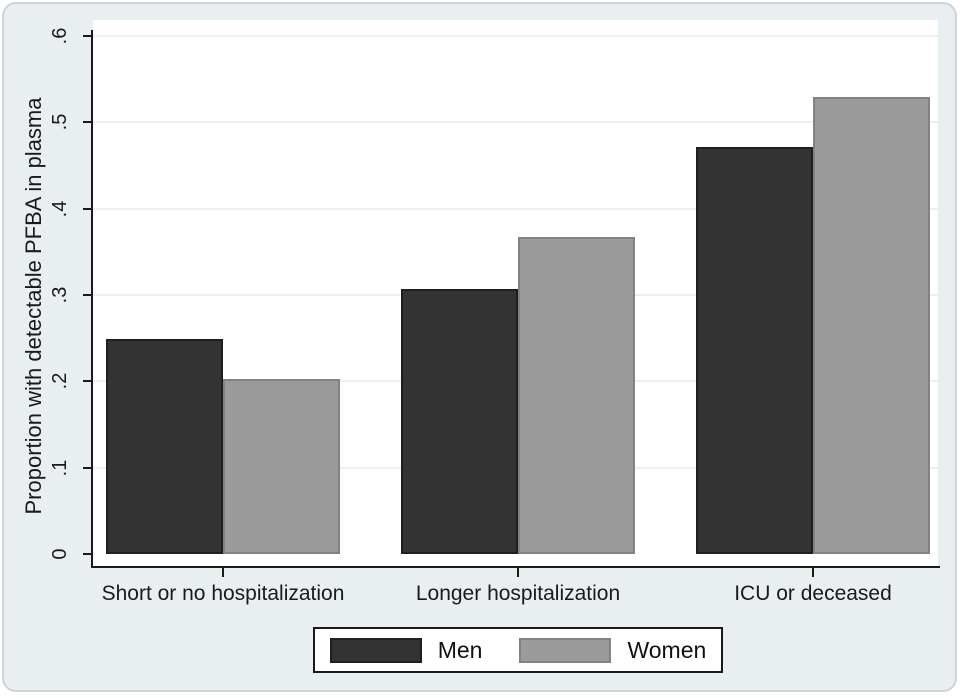 Image resolution: width=963 pixels, height=698 pixels. I want to click on bar-men-short-or-no-hospitalization, so click(164, 446).